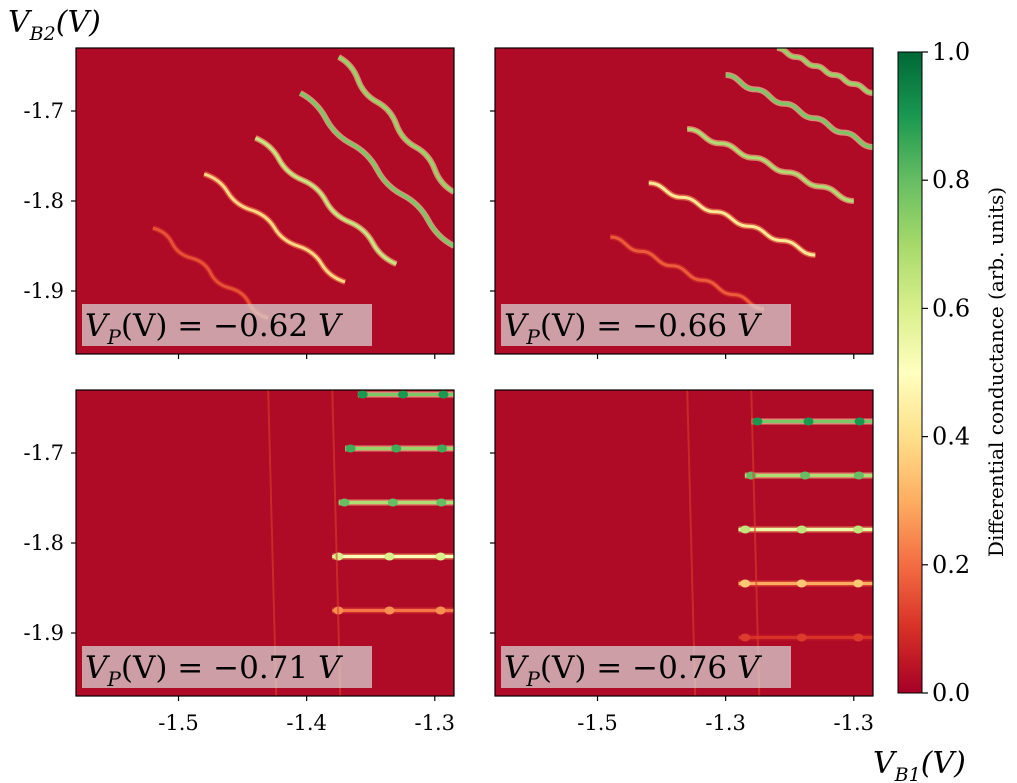  Describe the element at coordinates (633, 670) in the screenshot. I see `svg-text: VP(V) = −0.76 V` at that location.